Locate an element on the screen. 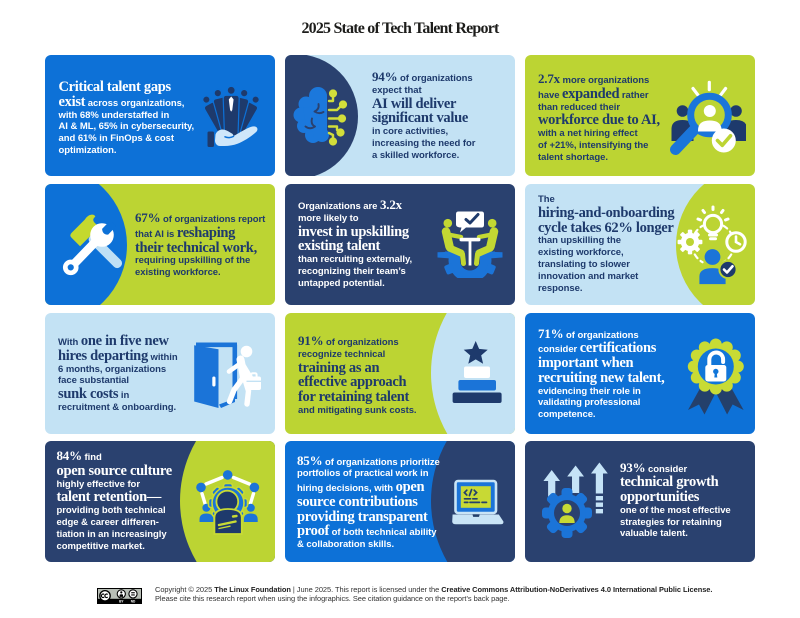  svg-text: ND is located at coordinates (133, 601).